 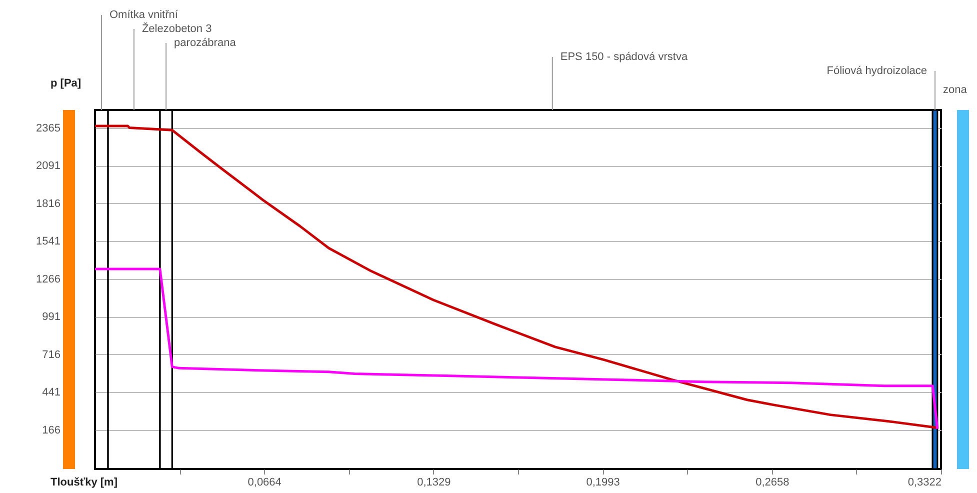 I want to click on y-tick-label: 441, so click(x=51, y=392).